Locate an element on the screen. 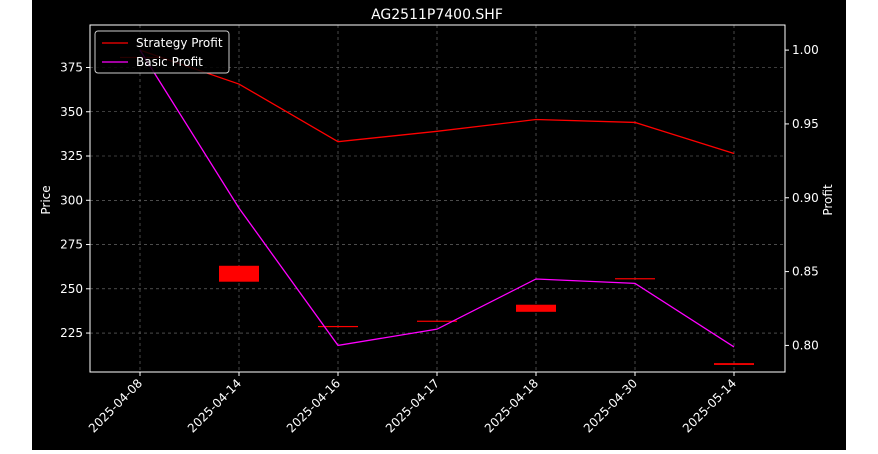 The width and height of the screenshot is (878, 454). y-tick-label-left: 350 is located at coordinates (71, 112).